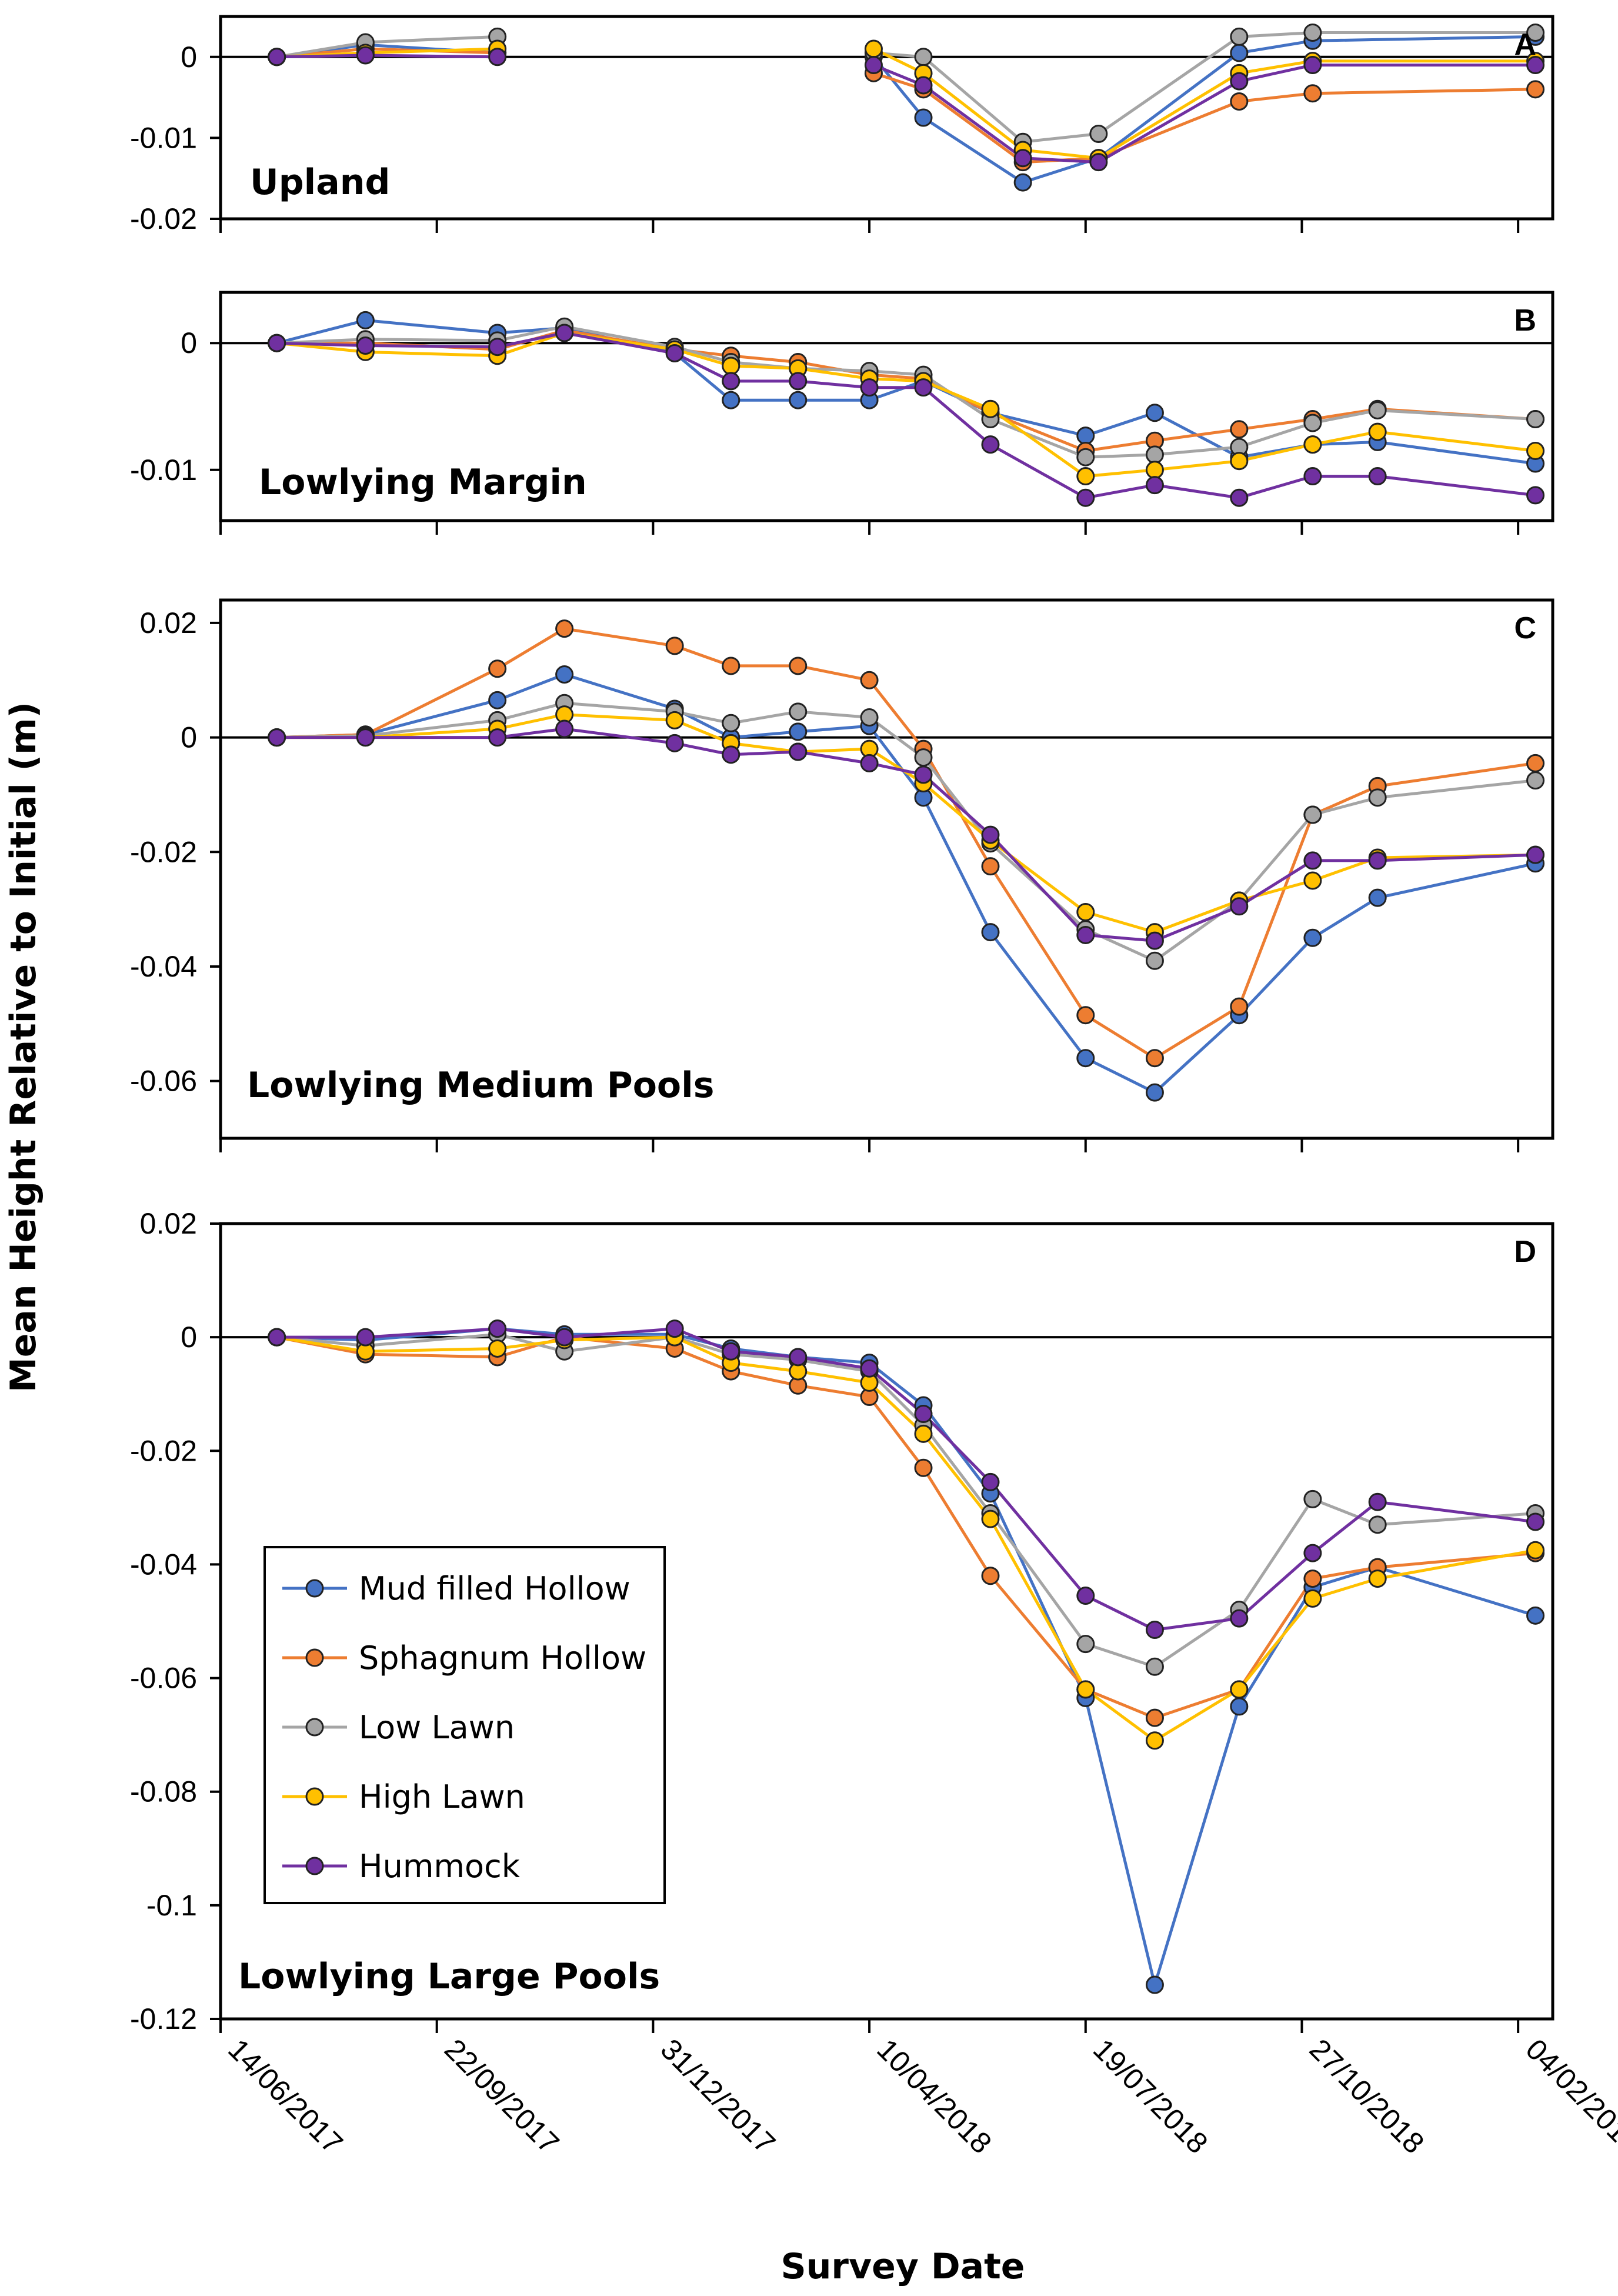 This screenshot has width=1618, height=2296. I want to click on xtick-label: 14/06/2017, so click(285, 2096).